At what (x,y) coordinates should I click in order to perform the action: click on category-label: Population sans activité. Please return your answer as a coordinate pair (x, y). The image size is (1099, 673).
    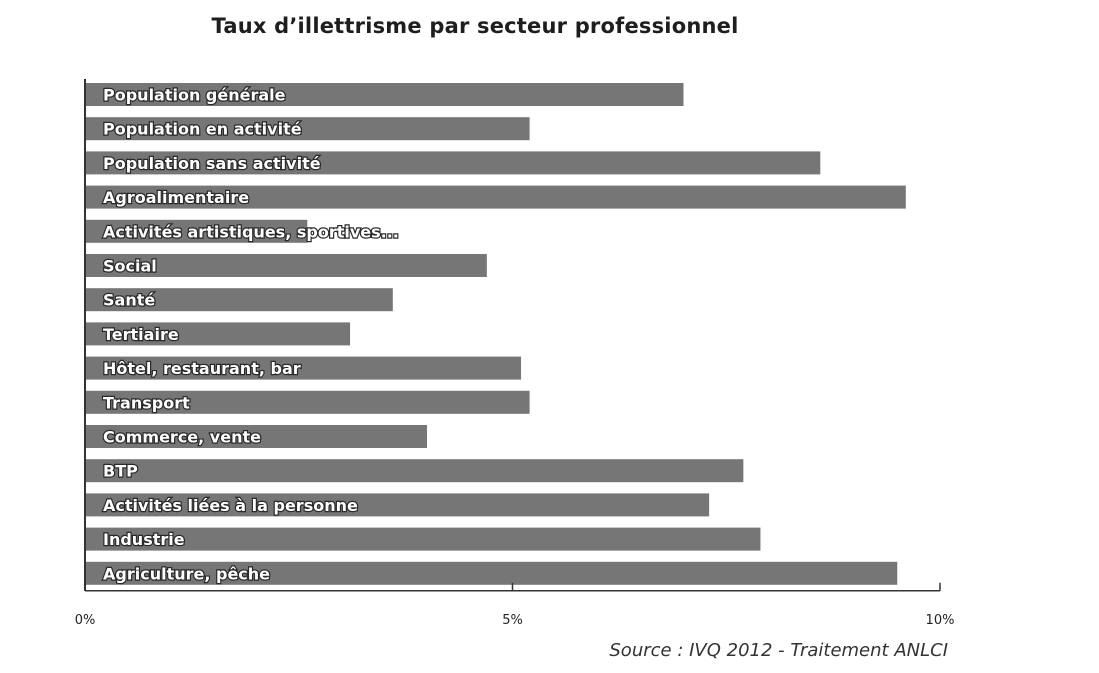
    Looking at the image, I should click on (212, 163).